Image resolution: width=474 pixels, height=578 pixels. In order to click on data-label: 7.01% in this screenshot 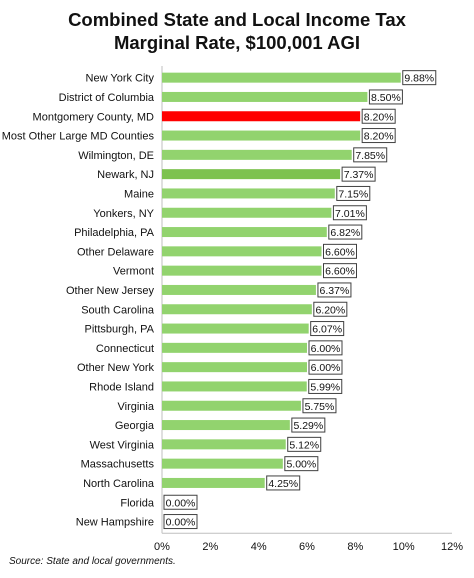, I will do `click(350, 214)`.